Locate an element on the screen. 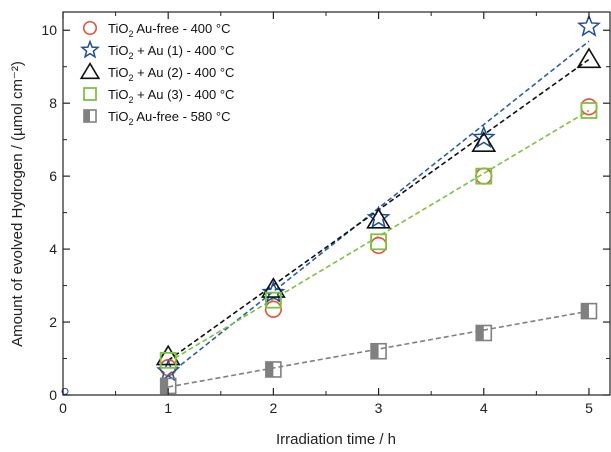 This screenshot has width=611, height=452. legend-label-3: TiO2 + Au (2) - 400 °C is located at coordinates (171, 74).